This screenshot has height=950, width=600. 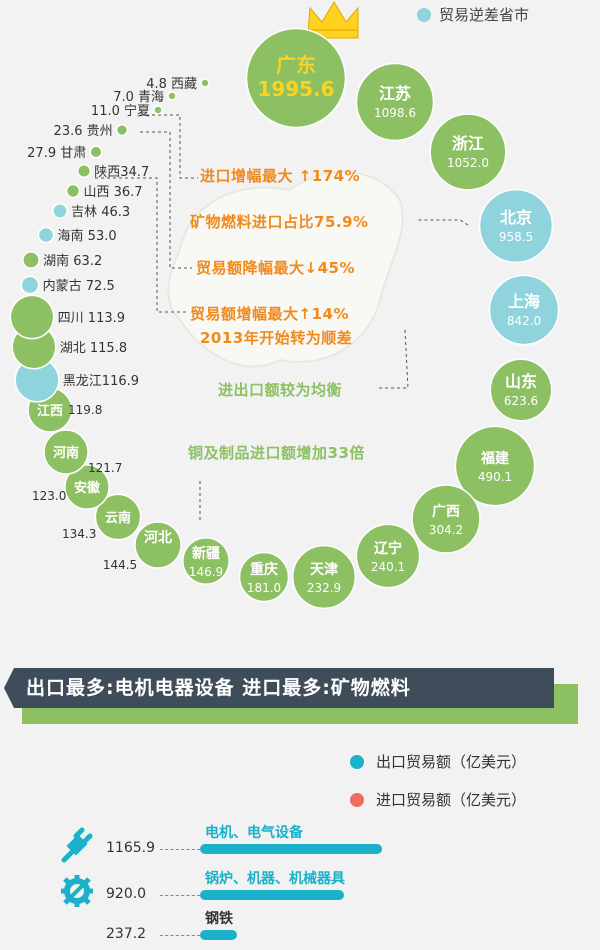 I want to click on bubble-value-14: 123.0, so click(x=49, y=496).